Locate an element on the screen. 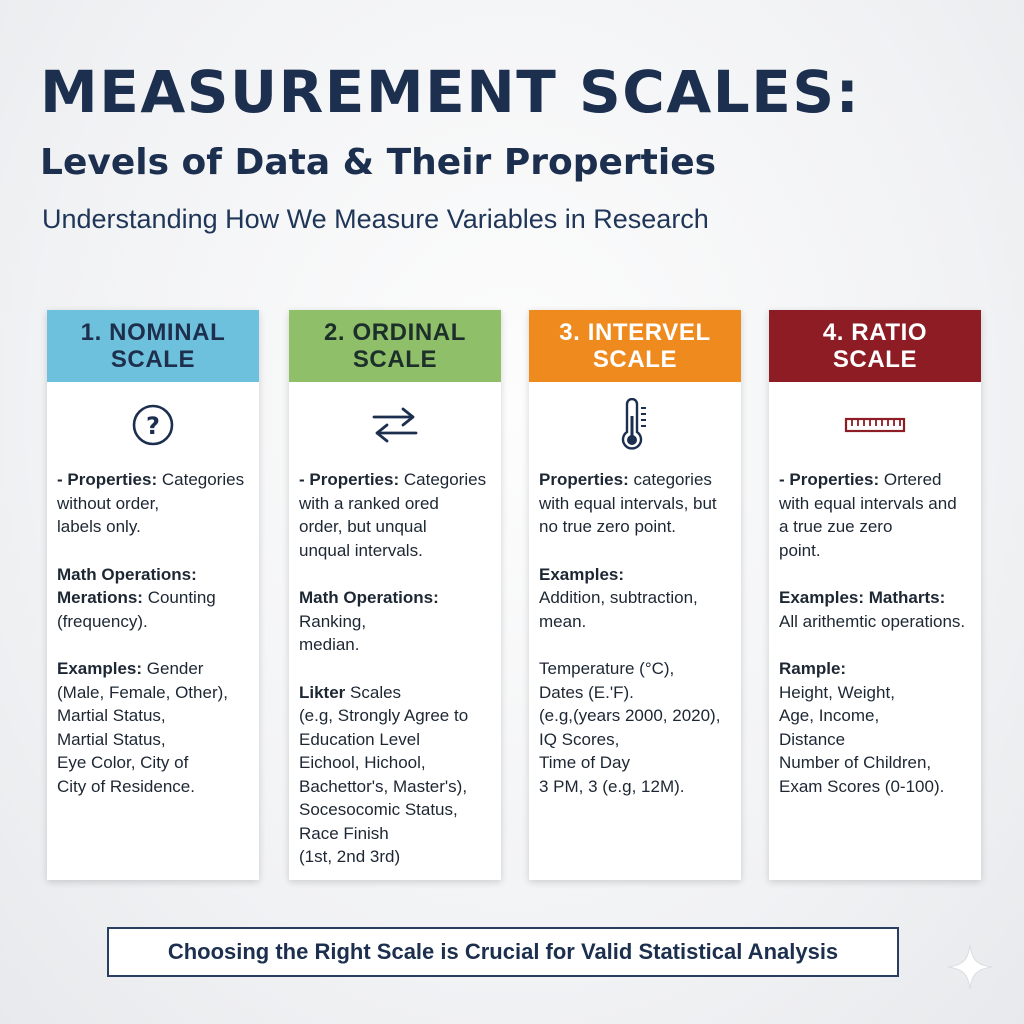  ratio-card-header: 4. RATIO SCALE is located at coordinates (875, 346).